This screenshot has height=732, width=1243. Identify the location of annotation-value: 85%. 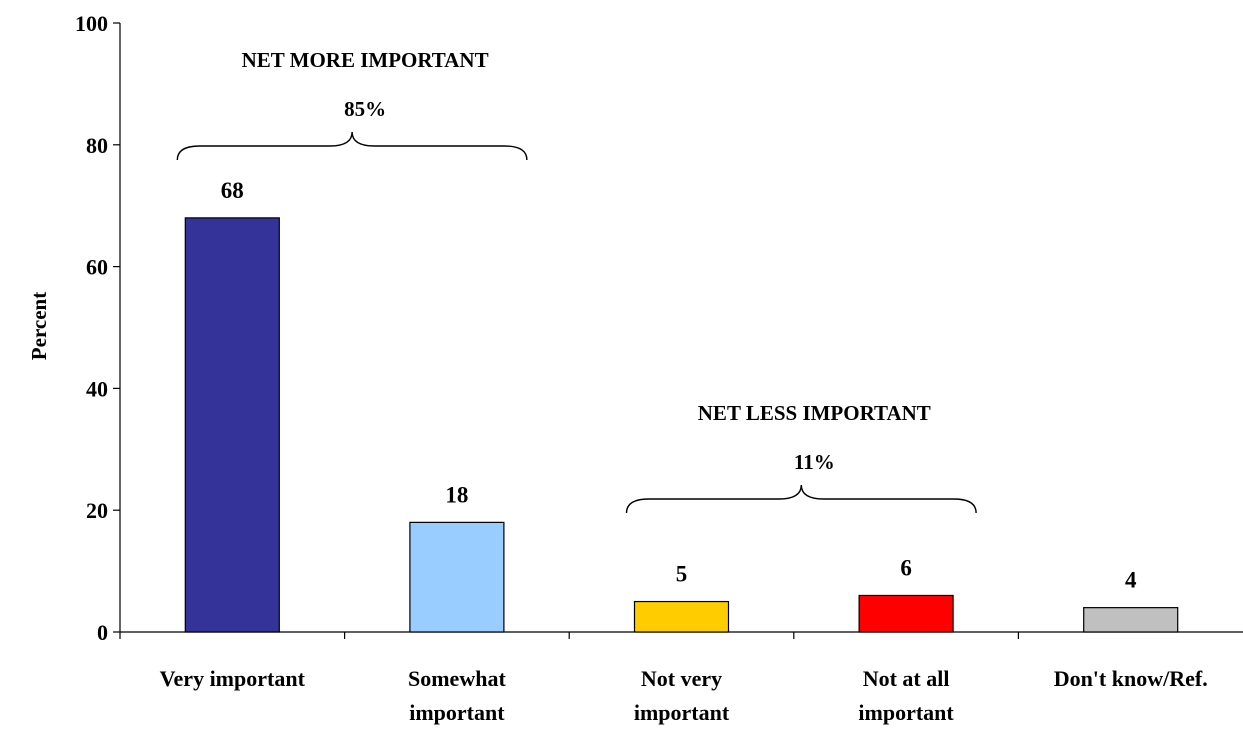
(365, 109).